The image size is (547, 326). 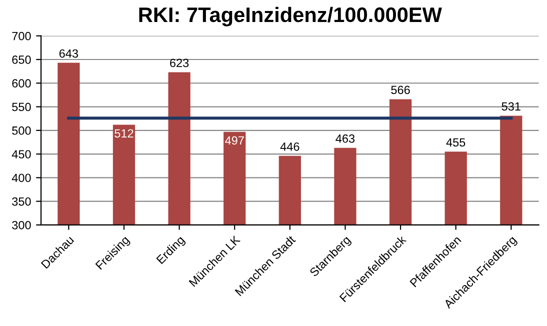 What do you see at coordinates (21, 154) in the screenshot?
I see `y-tick-label: 450` at bounding box center [21, 154].